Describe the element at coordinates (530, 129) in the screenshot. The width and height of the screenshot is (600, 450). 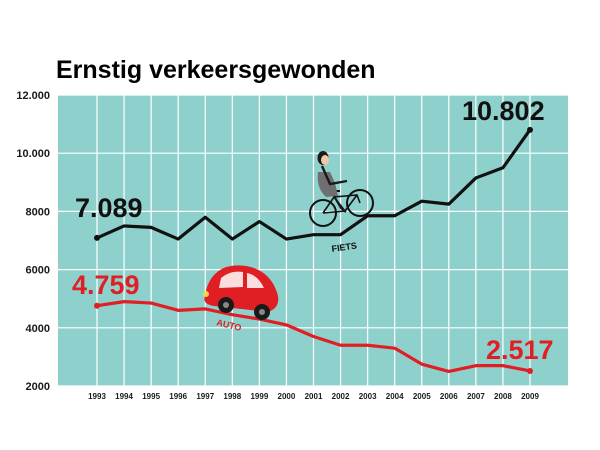
I see `fiets-point-2009` at that location.